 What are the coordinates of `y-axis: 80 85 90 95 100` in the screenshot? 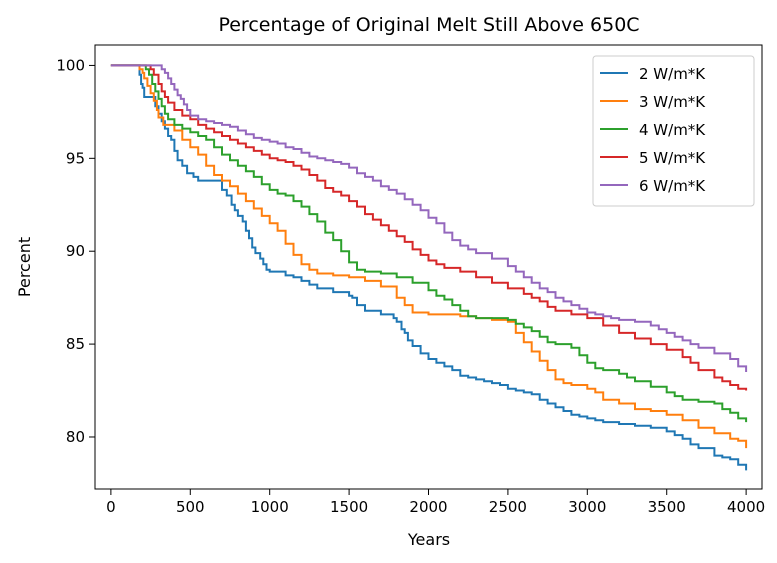 It's located at (75, 251).